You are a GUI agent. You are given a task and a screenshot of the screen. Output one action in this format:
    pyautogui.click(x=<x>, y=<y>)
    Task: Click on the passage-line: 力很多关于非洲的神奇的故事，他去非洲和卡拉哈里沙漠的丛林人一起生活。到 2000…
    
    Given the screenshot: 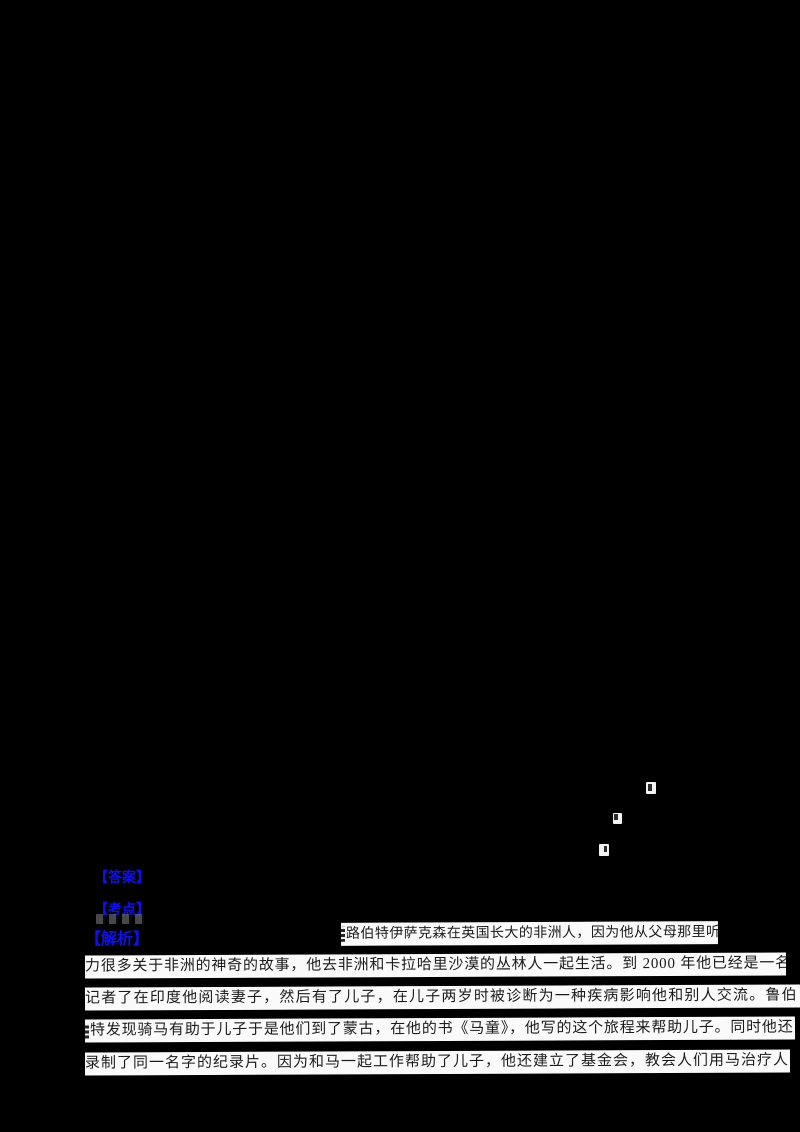 What is the action you would take?
    pyautogui.click(x=435, y=965)
    